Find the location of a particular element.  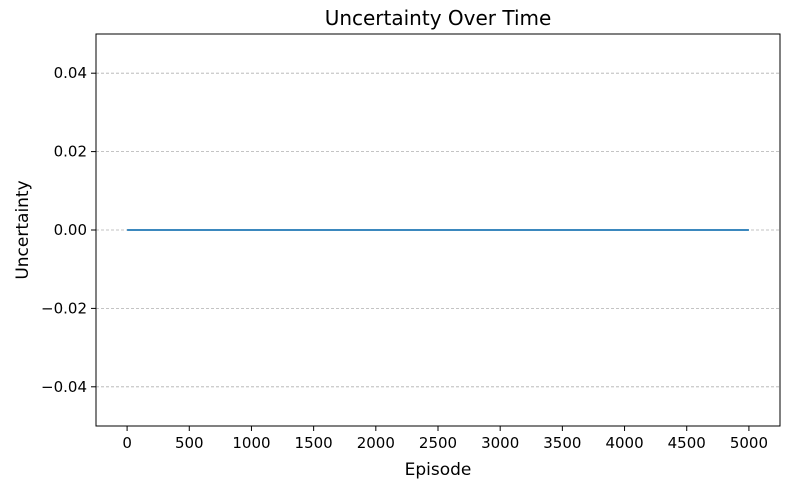

x-tick-label: 3500 is located at coordinates (562, 443).